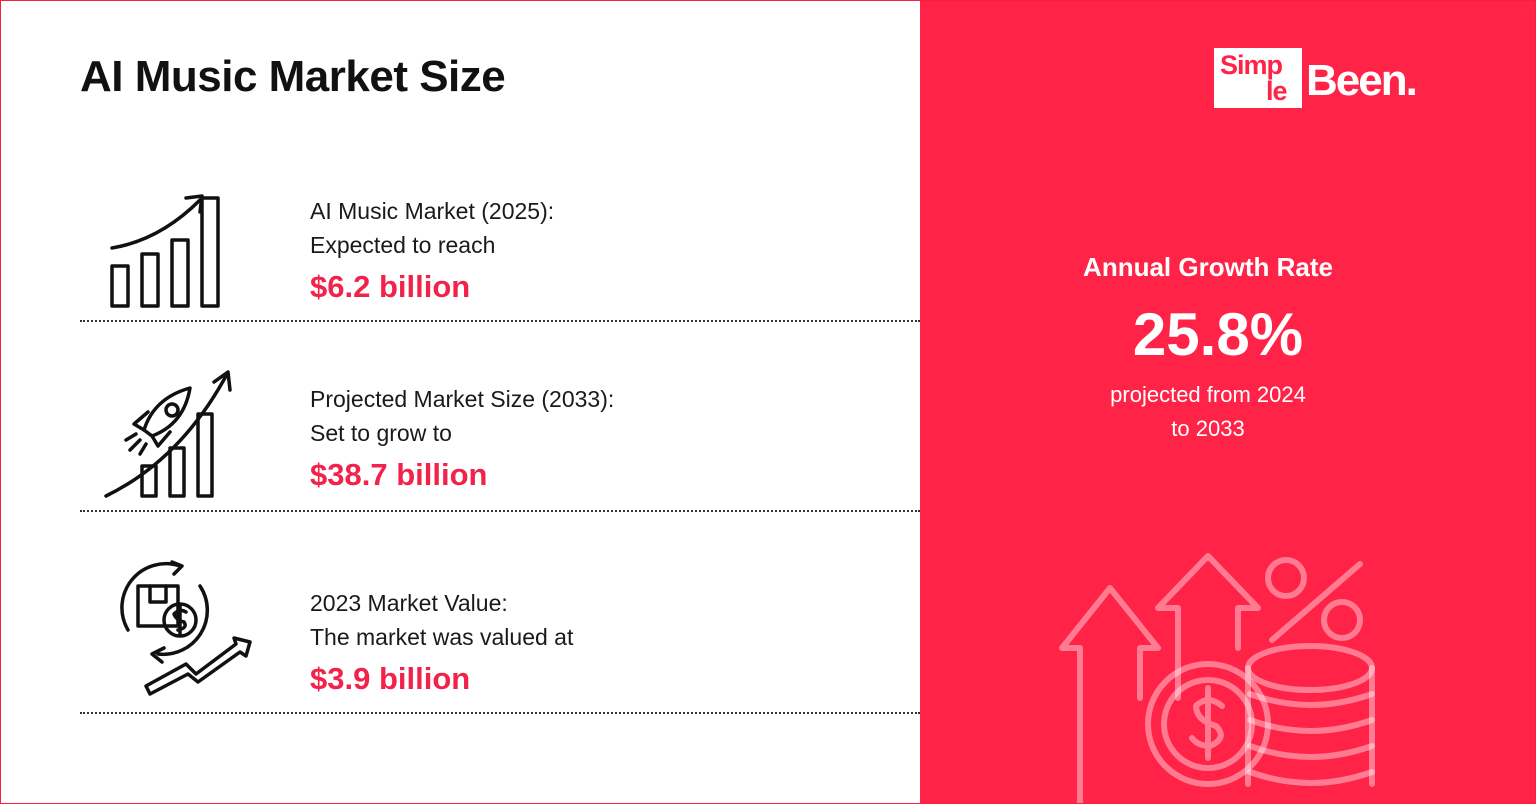 Image resolution: width=1536 pixels, height=804 pixels. Describe the element at coordinates (1208, 428) in the screenshot. I see `growth-subtext-line: to 2033` at that location.